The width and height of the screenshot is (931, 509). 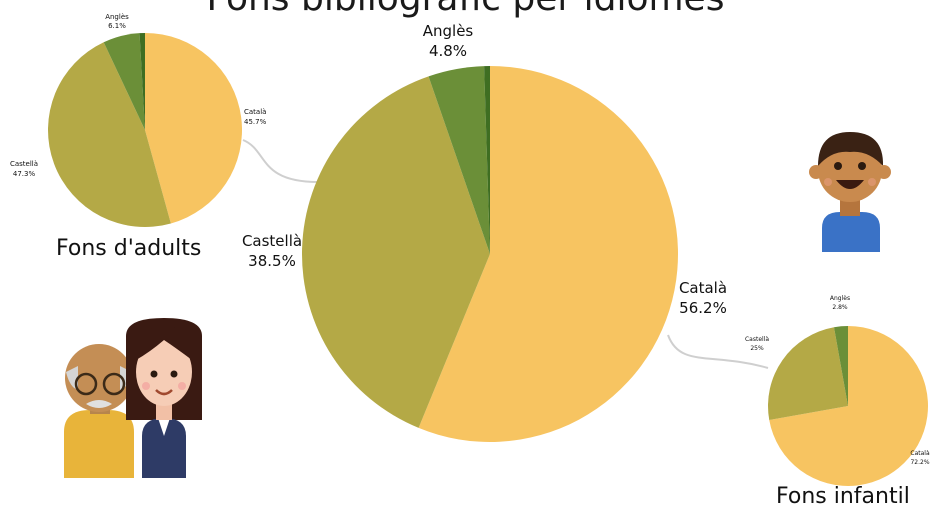 What do you see at coordinates (840, 366) in the screenshot?
I see `infant-slice-angles` at bounding box center [840, 366].